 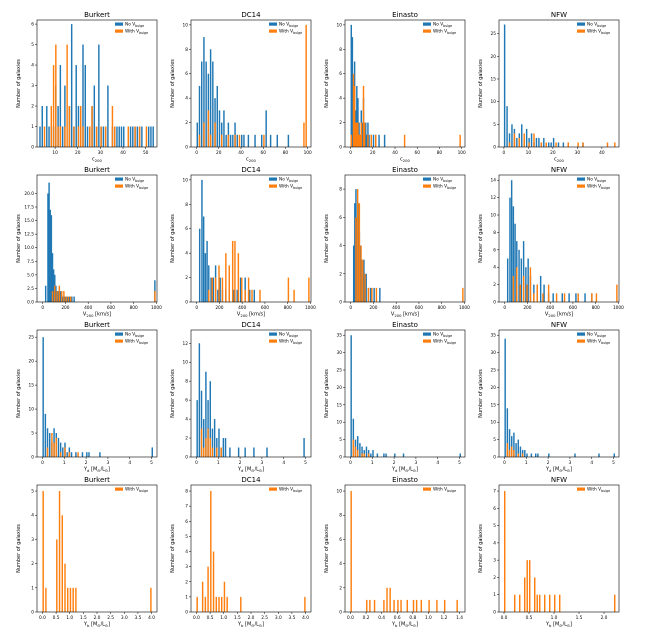 I want to click on y-tick-label: 12.5, so click(x=29, y=235).